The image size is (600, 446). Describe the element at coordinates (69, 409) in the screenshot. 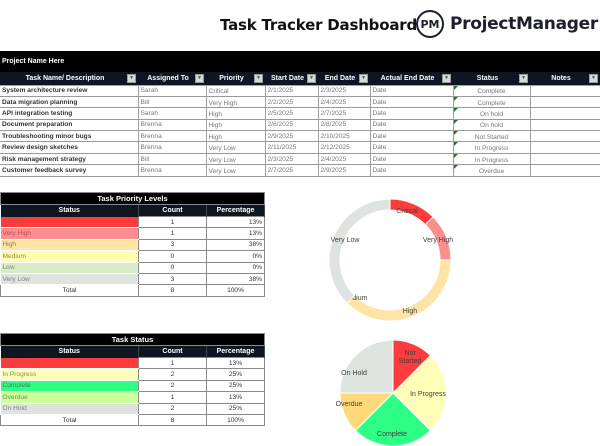

I see `summary-label: On Hold` at that location.